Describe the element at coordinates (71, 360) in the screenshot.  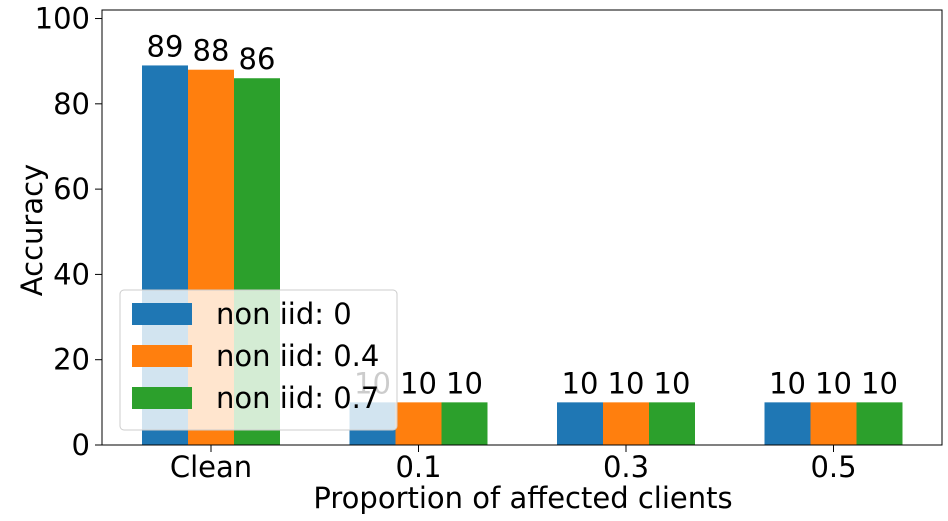
I see `y-tick-label: 20` at that location.